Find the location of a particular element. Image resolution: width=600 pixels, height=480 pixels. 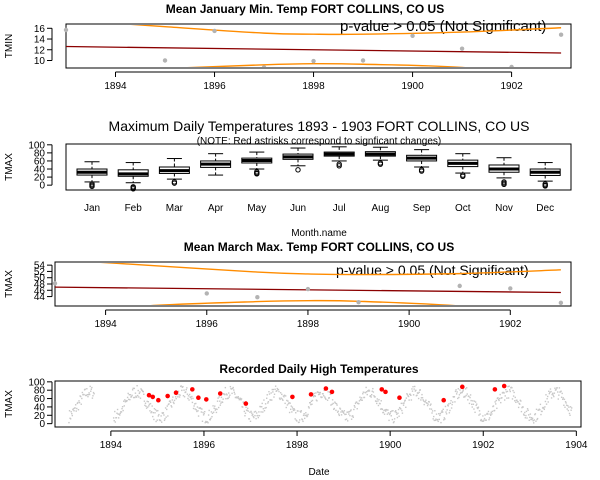

x-axis-label: Month.name is located at coordinates (319, 233).